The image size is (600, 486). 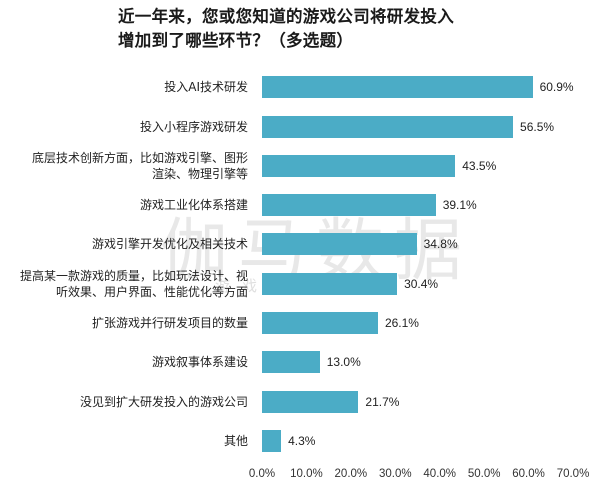 What do you see at coordinates (573, 474) in the screenshot?
I see `x-tick-label: 70.0%` at bounding box center [573, 474].